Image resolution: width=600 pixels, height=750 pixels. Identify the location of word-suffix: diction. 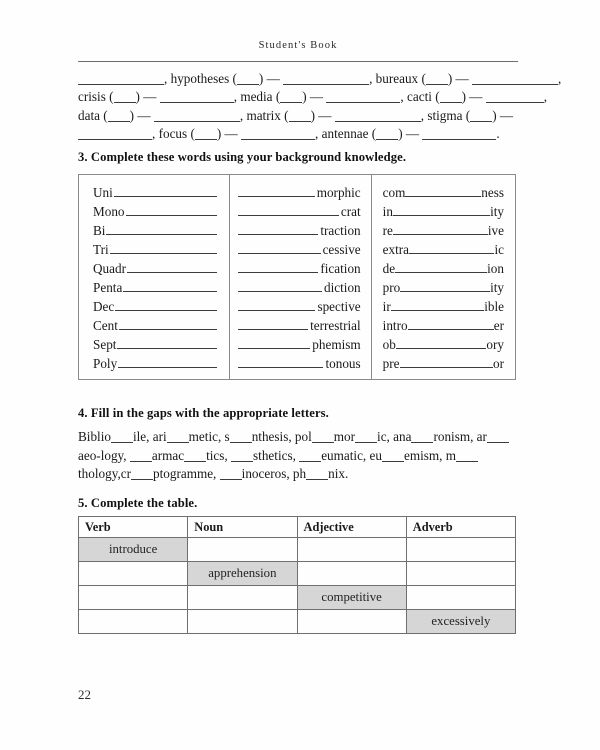
(342, 287).